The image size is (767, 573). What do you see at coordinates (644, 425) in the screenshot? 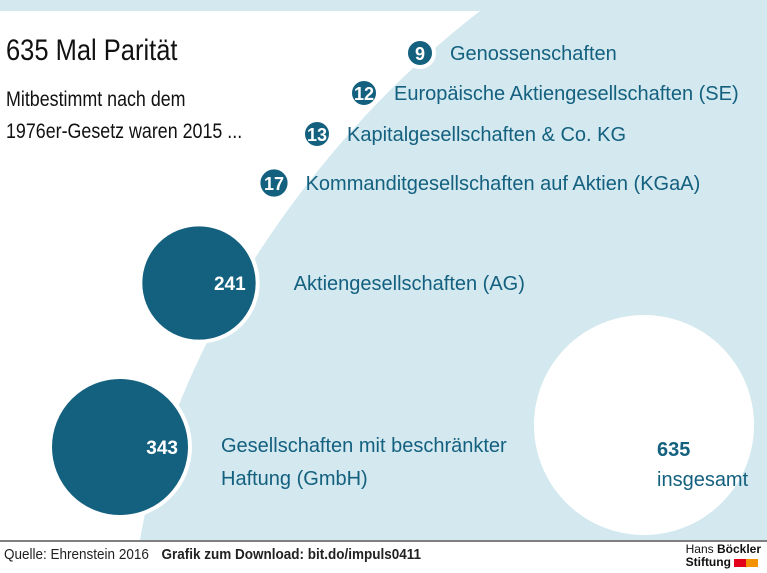
I see `total-bubble` at bounding box center [644, 425].